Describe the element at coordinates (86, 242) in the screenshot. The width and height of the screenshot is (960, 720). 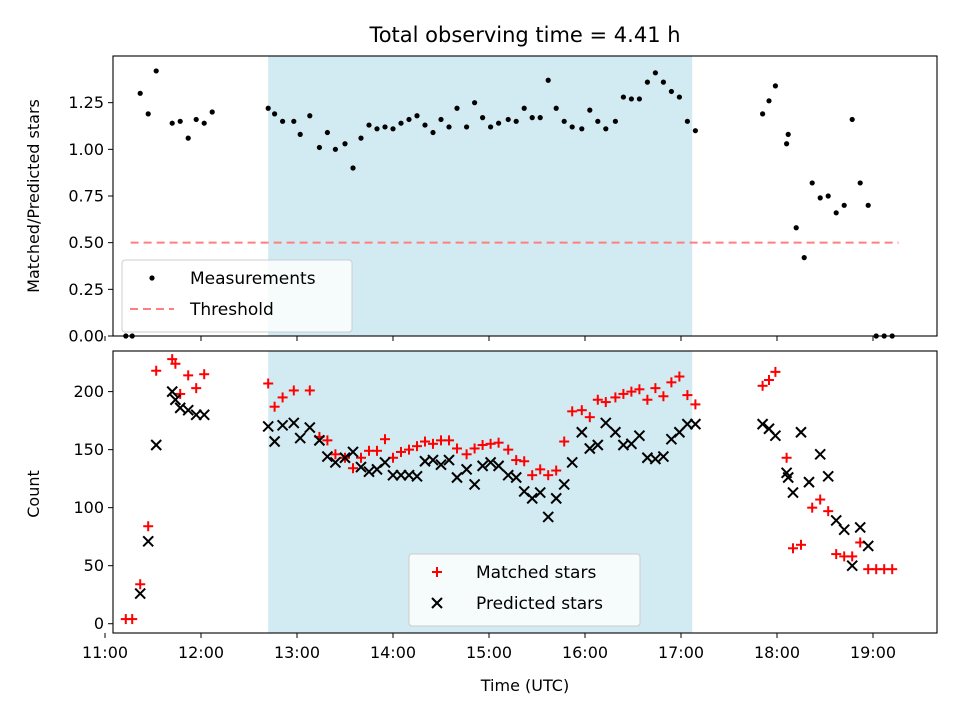
I see `top-y-tick-label: 0.50` at that location.